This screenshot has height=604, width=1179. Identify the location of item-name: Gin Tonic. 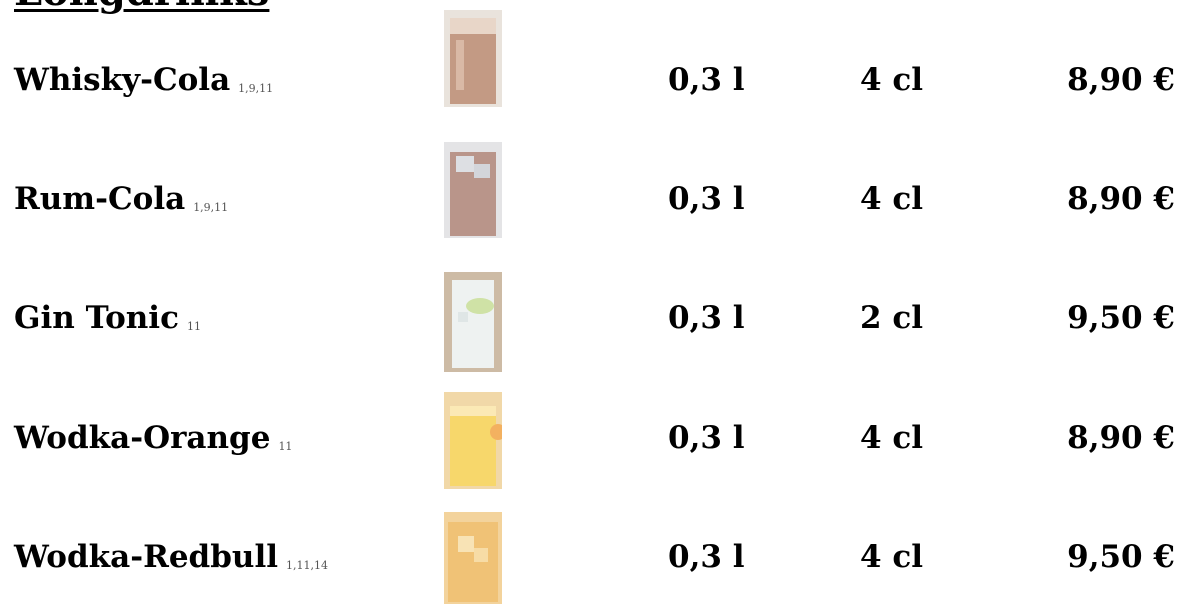
(96, 318).